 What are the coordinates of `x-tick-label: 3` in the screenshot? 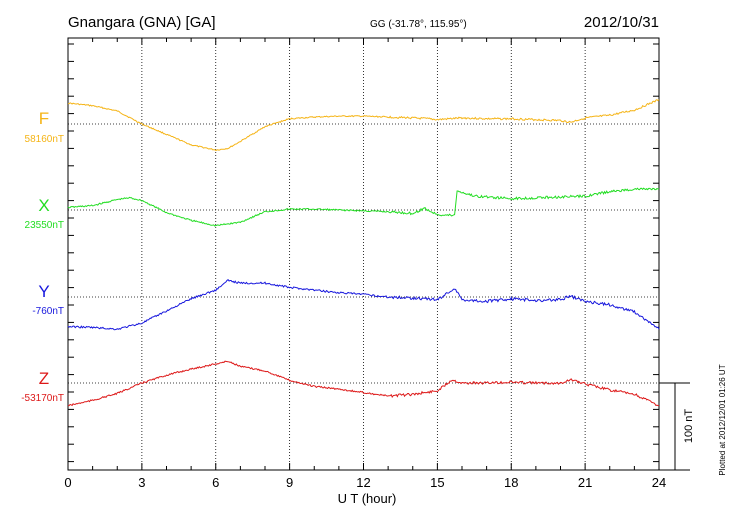 It's located at (141, 482).